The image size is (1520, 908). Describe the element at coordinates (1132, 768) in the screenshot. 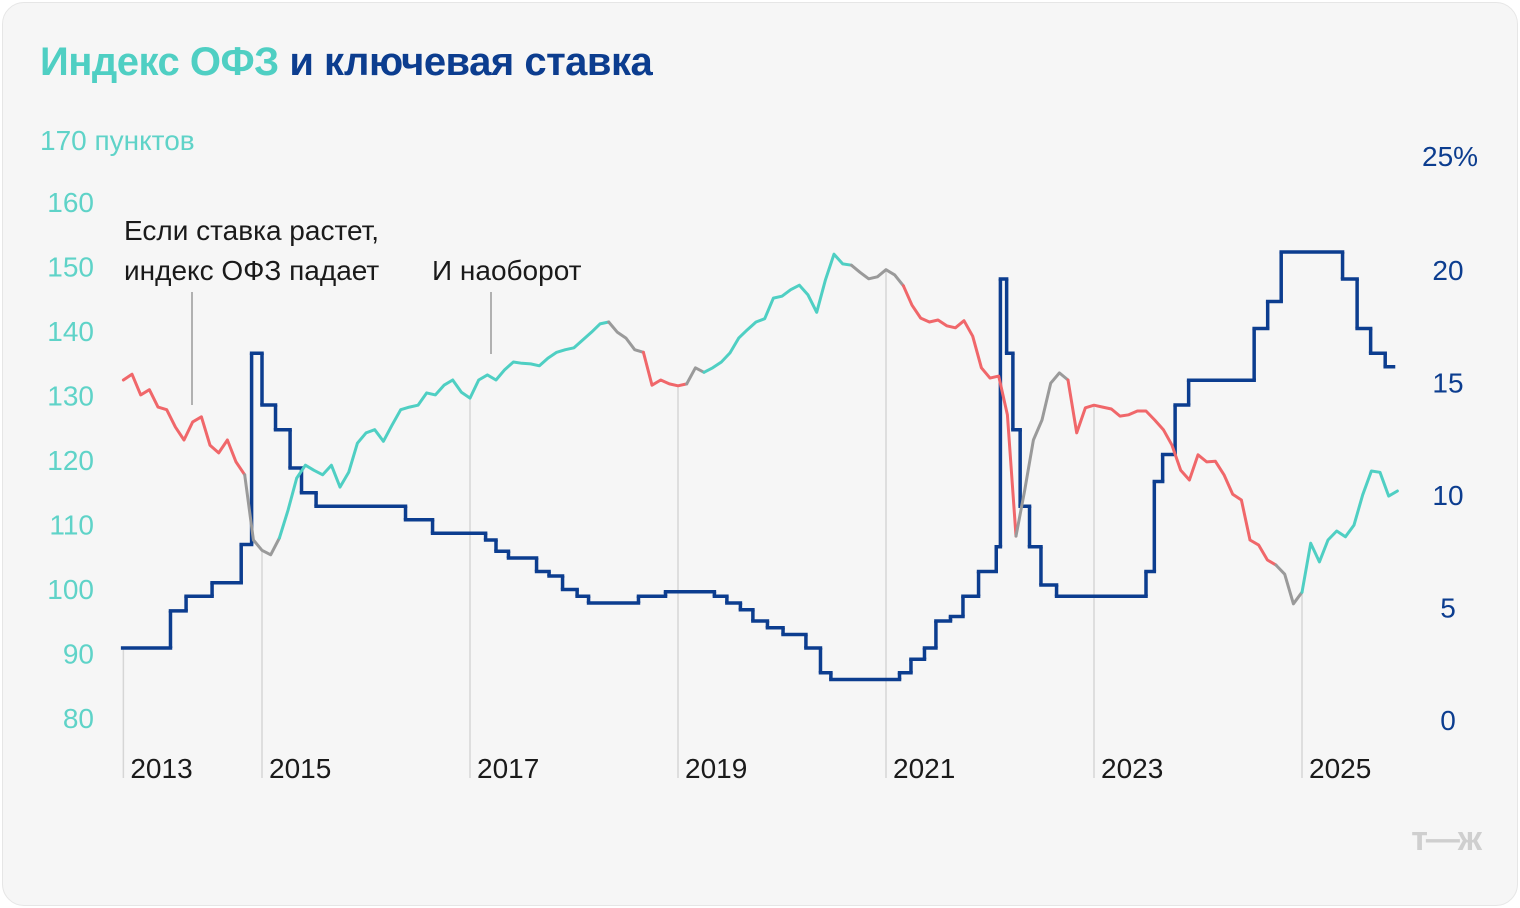

I see `x-tick-label: 2023` at that location.